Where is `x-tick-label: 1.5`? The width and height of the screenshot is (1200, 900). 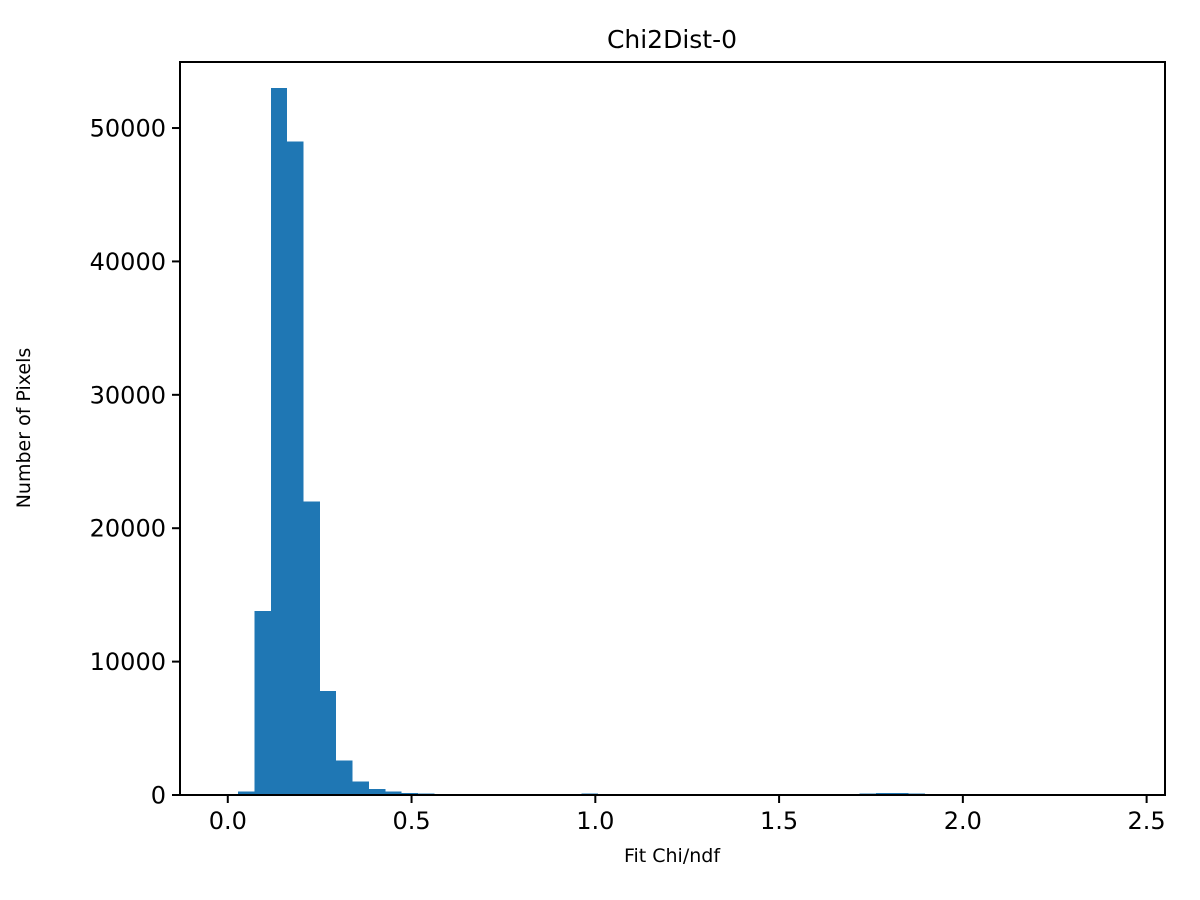
x-tick-label: 1.5 is located at coordinates (779, 821).